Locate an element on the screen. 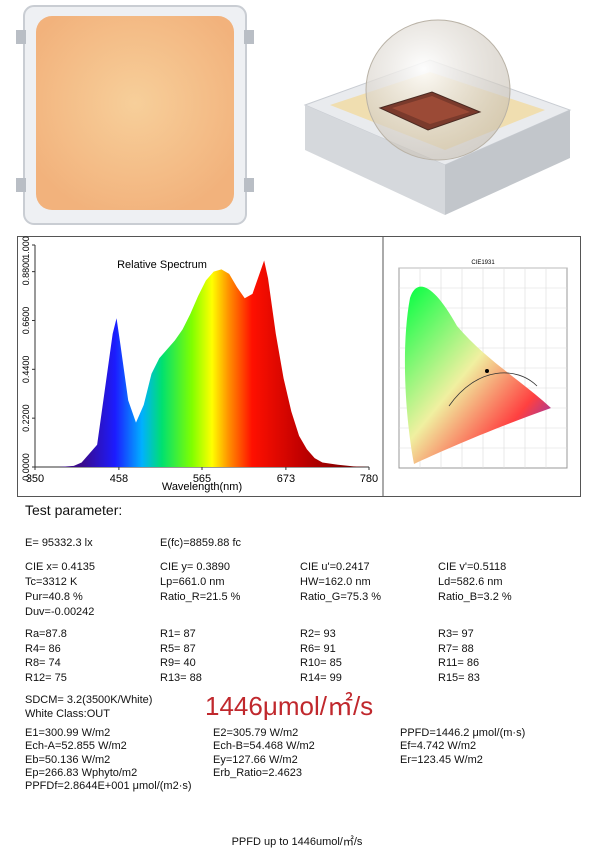 This screenshot has height=858, width=594. parameter: CIE u'=0.2417 is located at coordinates (335, 567).